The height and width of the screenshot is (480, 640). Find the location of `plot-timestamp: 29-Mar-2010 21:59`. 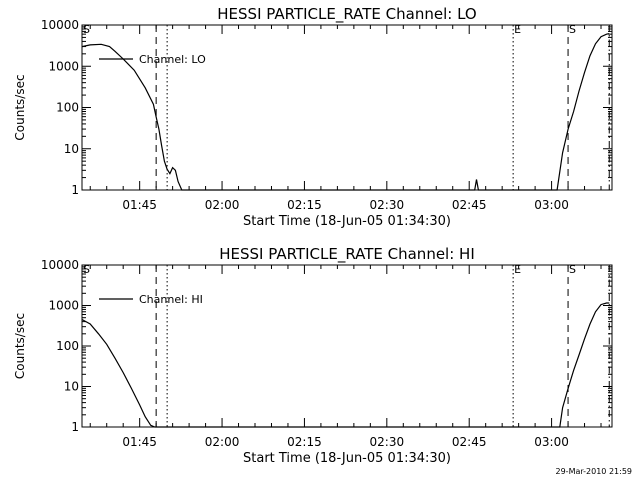

plot-timestamp: 29-Mar-2010 21:59 is located at coordinates (594, 471).